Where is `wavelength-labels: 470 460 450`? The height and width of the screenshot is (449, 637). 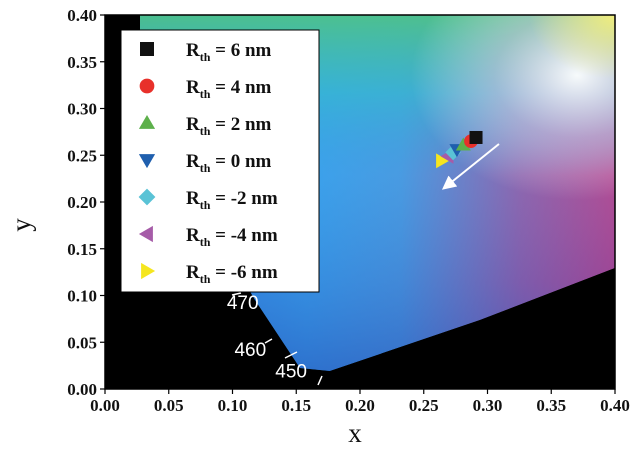
wavelength-labels: 470 460 450 is located at coordinates (267, 337).